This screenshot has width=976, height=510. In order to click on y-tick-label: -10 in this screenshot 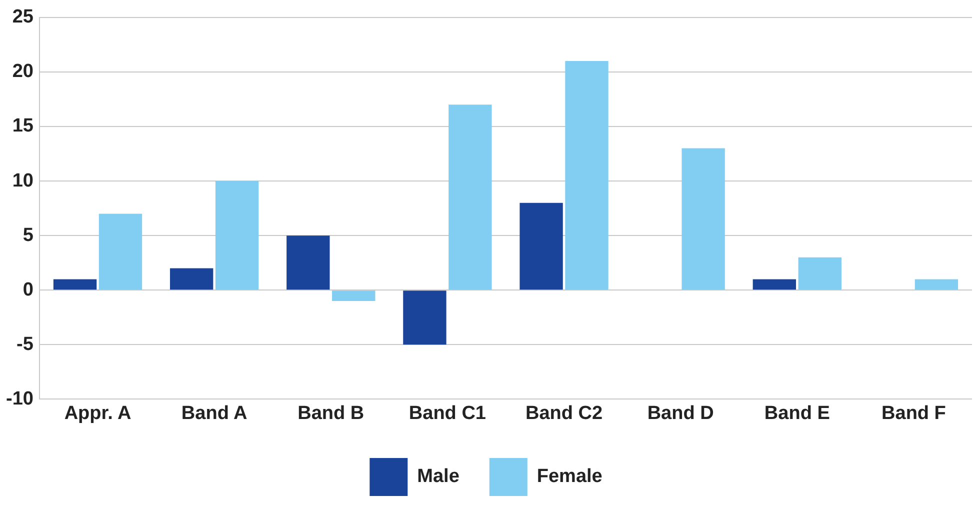, I will do `click(20, 399)`.